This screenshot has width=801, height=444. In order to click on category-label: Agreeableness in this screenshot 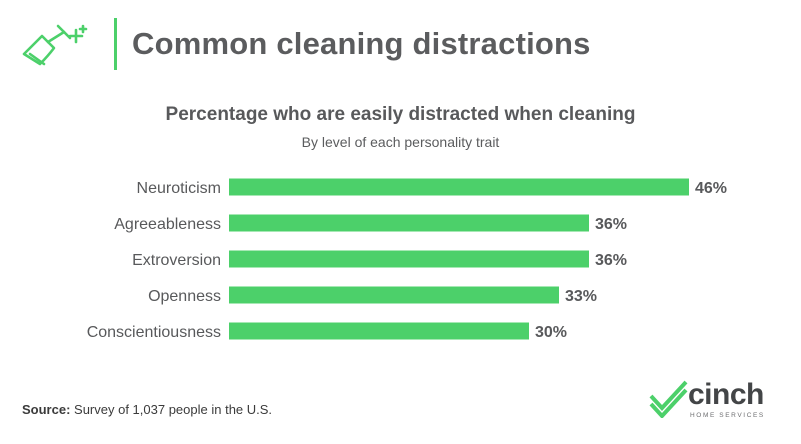, I will do `click(167, 224)`.